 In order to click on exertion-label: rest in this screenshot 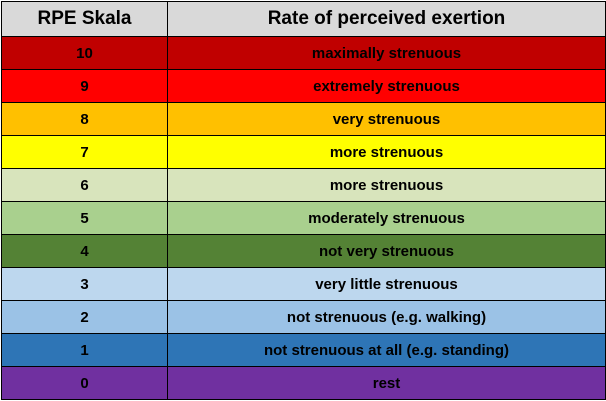, I will do `click(386, 383)`.